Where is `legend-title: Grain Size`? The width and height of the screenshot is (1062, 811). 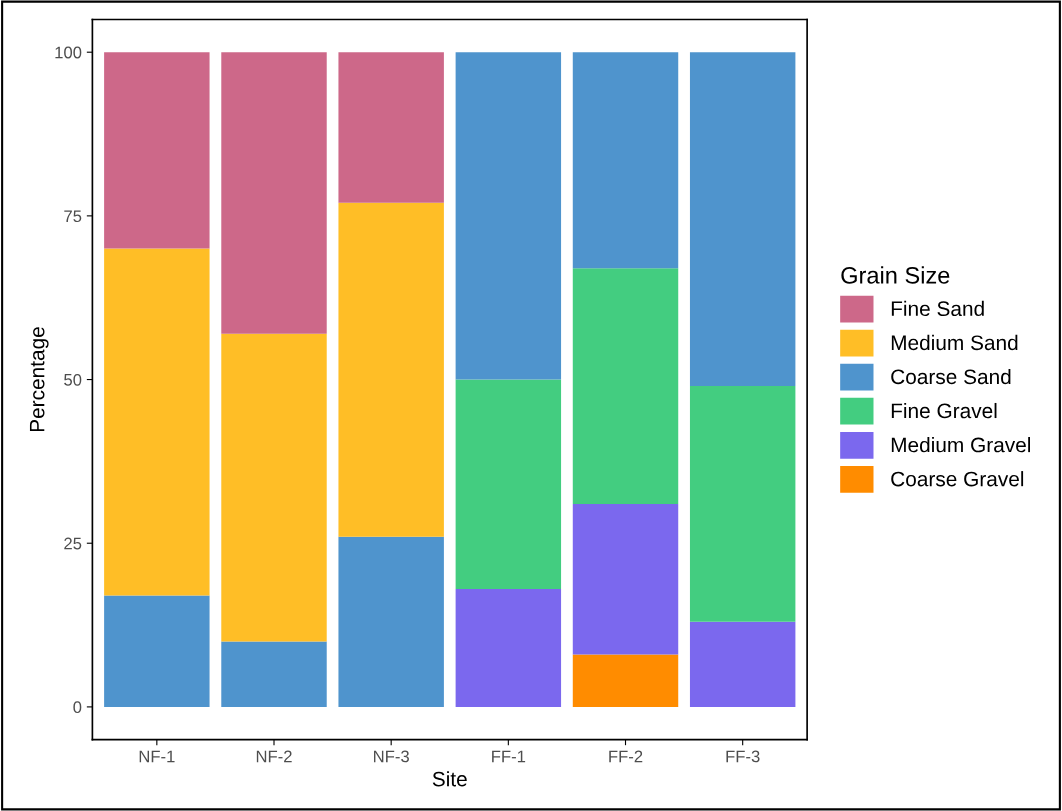
legend-title: Grain Size is located at coordinates (895, 275).